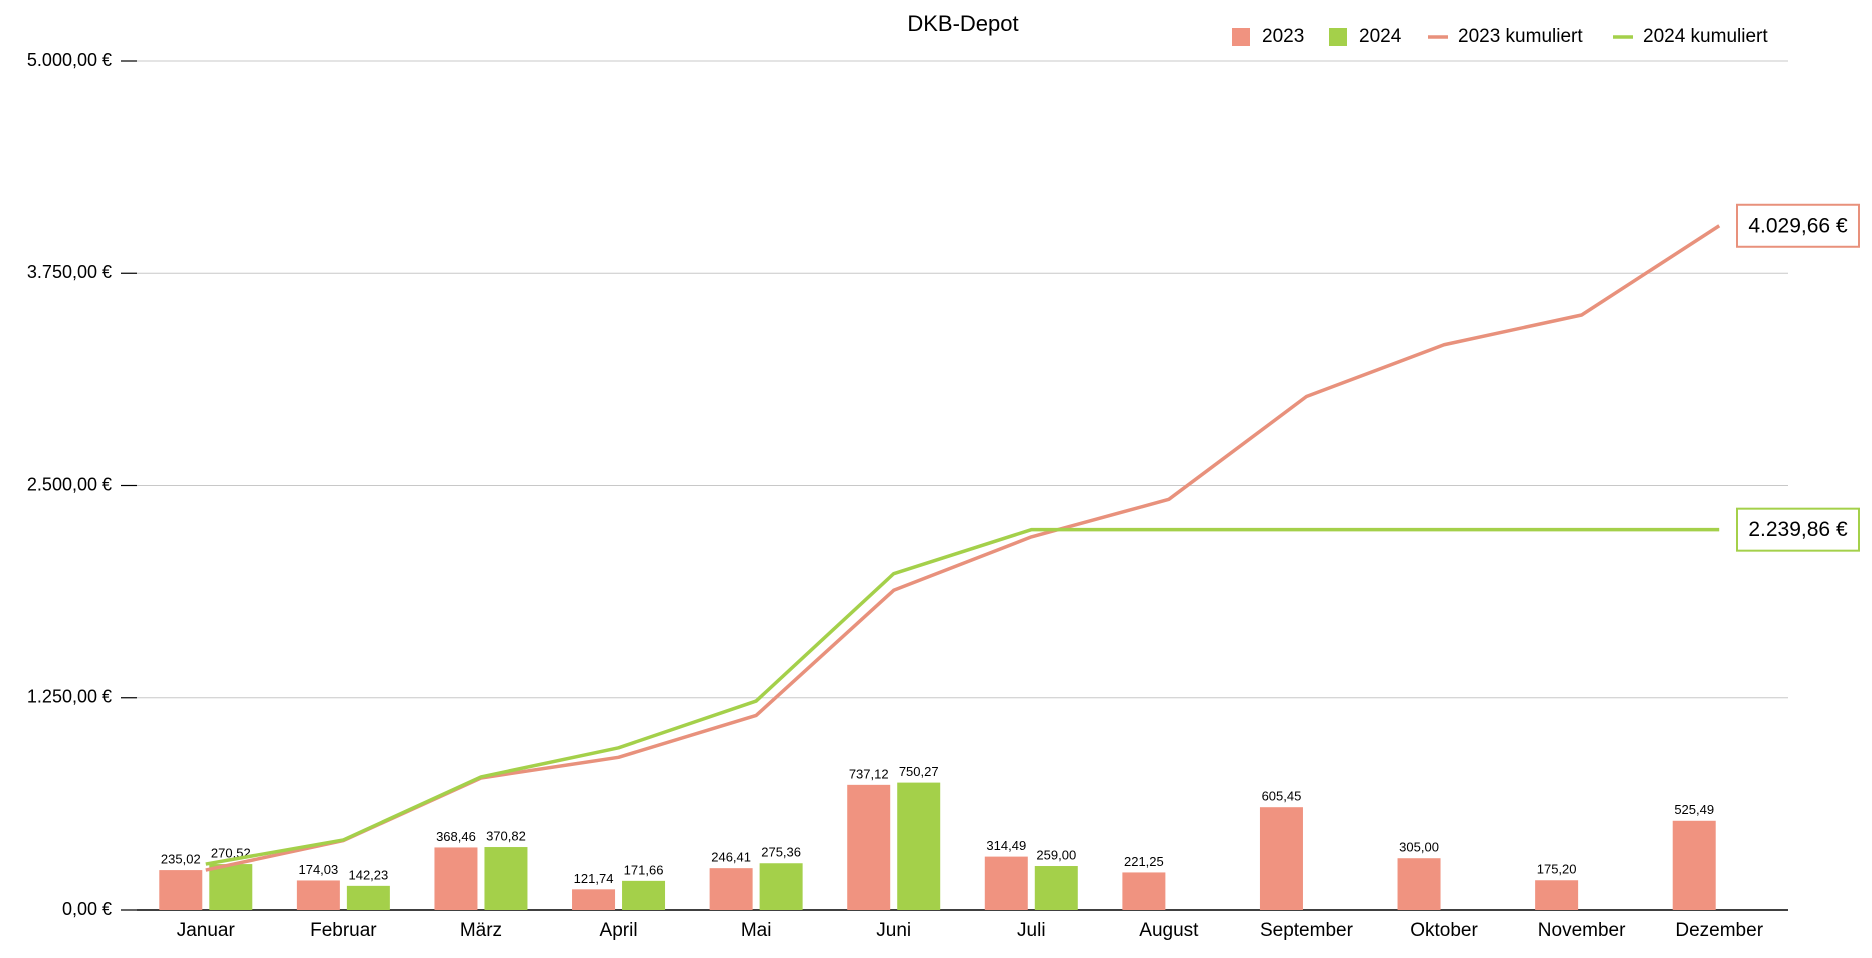  What do you see at coordinates (893, 930) in the screenshot?
I see `x-tick-label: Juni` at bounding box center [893, 930].